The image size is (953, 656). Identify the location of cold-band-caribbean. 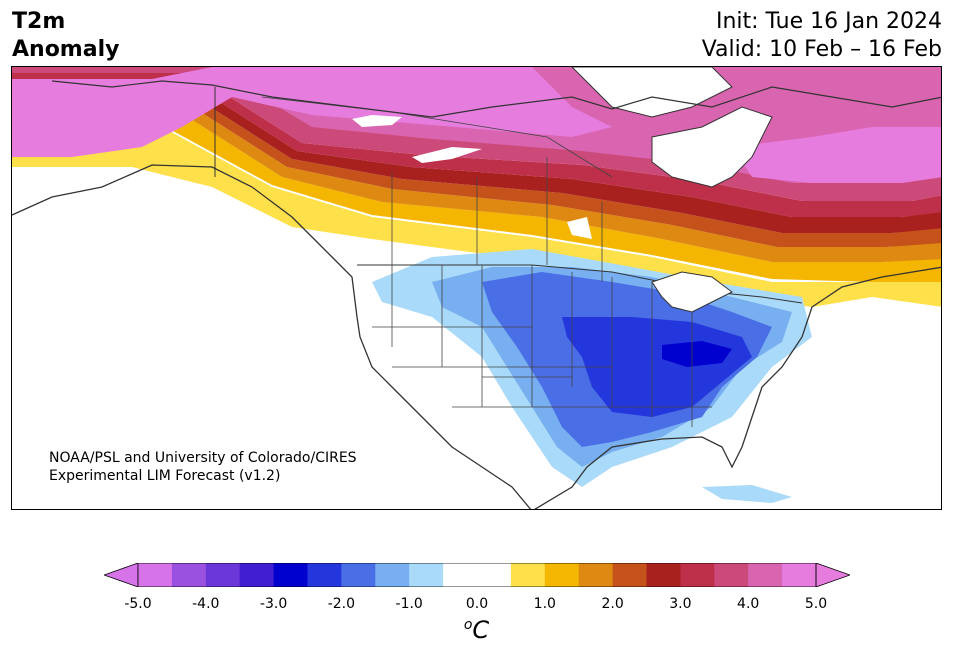
(747, 494).